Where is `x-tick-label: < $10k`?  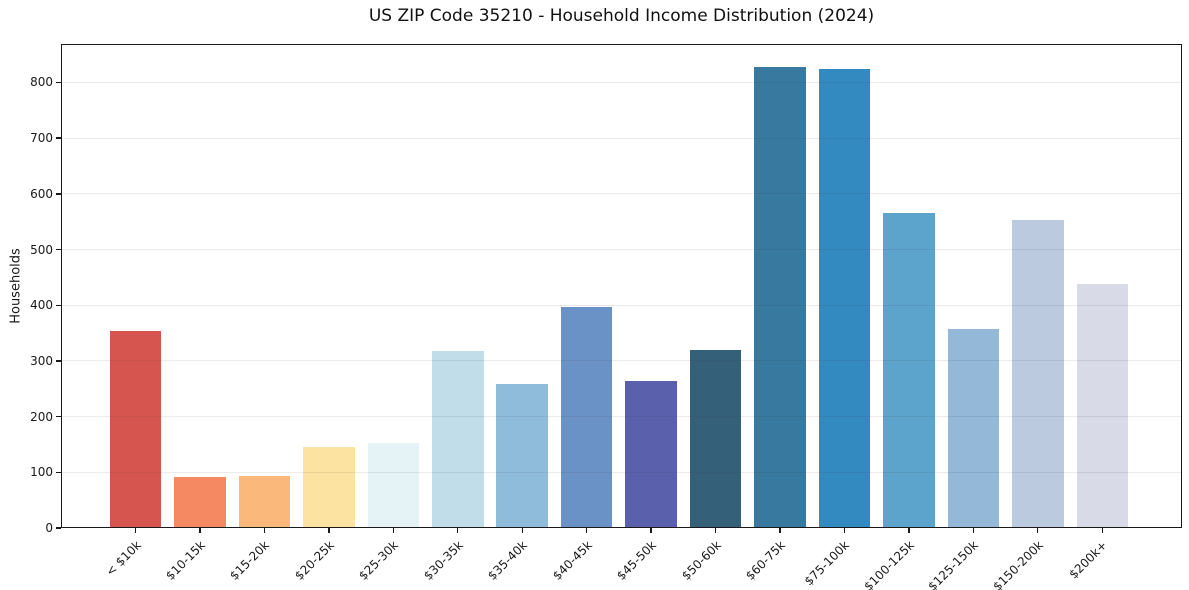 x-tick-label: < $10k is located at coordinates (123, 558).